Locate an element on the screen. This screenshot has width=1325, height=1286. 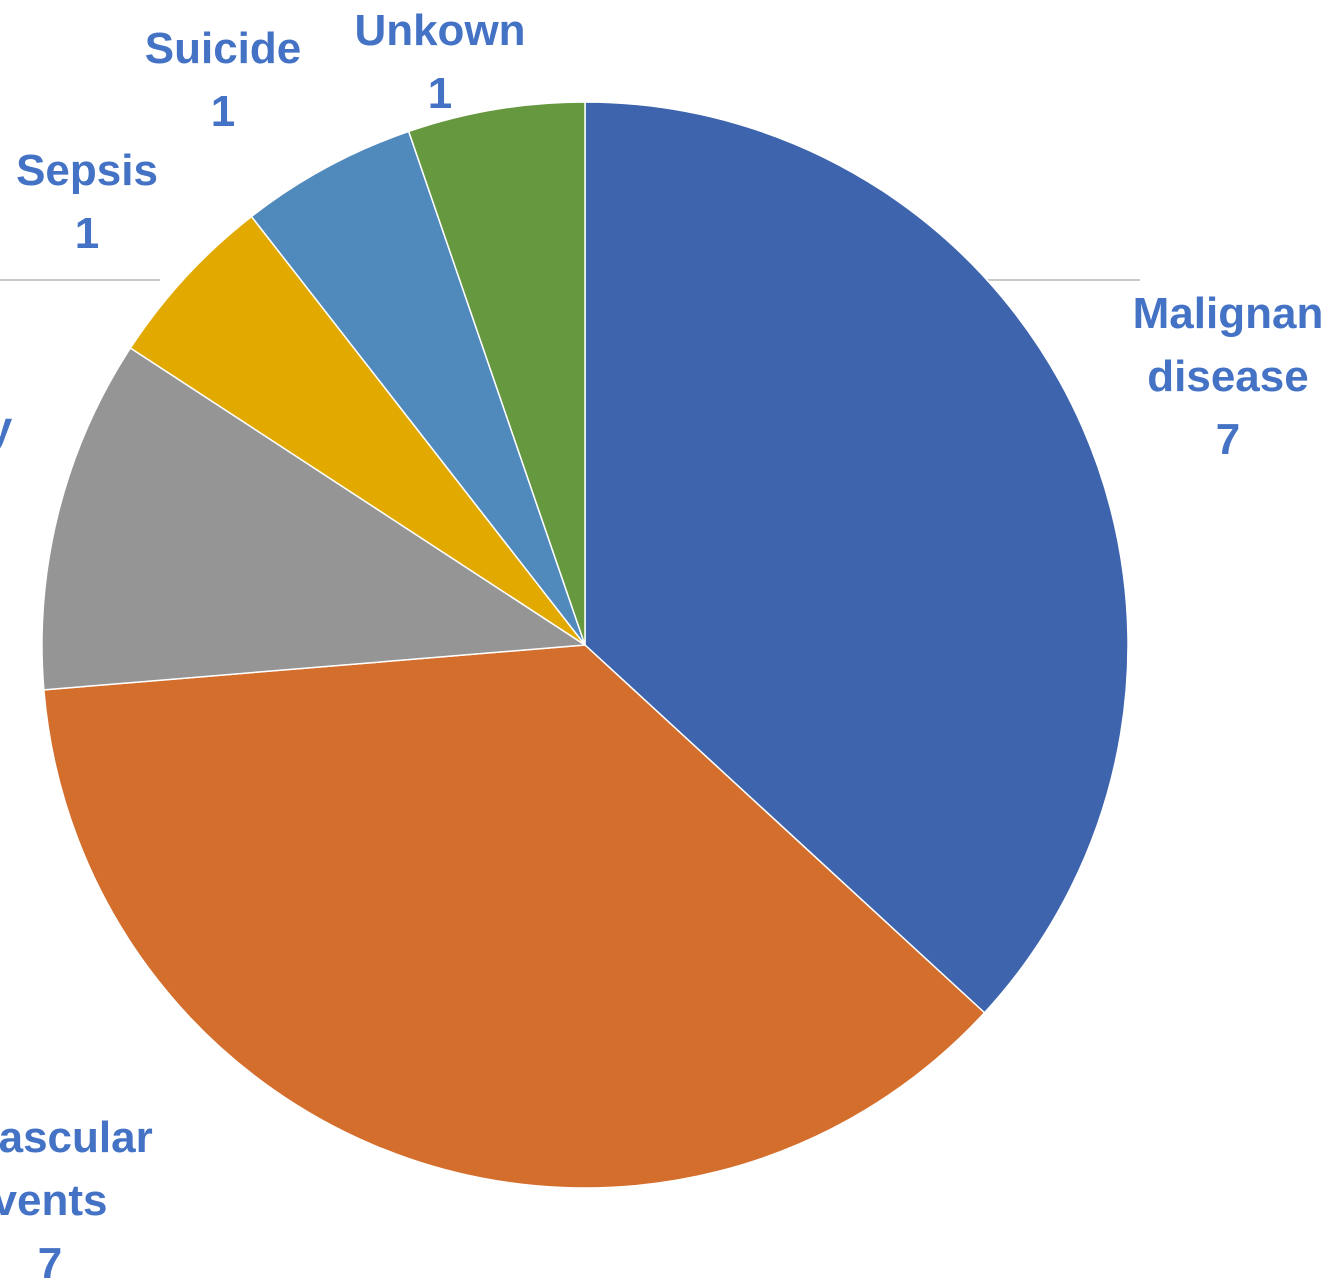
slice-value-0: 7 is located at coordinates (1228, 439).